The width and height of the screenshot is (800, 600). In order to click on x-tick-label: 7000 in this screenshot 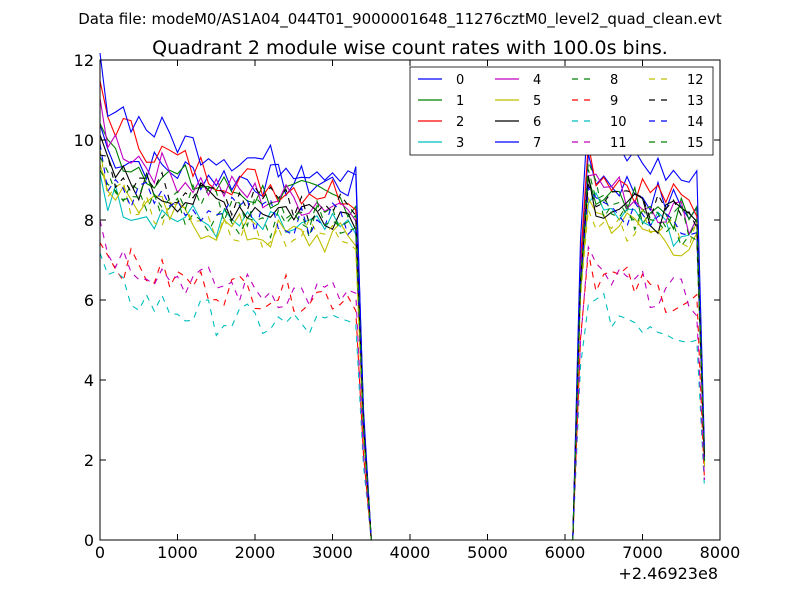, I will do `click(642, 552)`.